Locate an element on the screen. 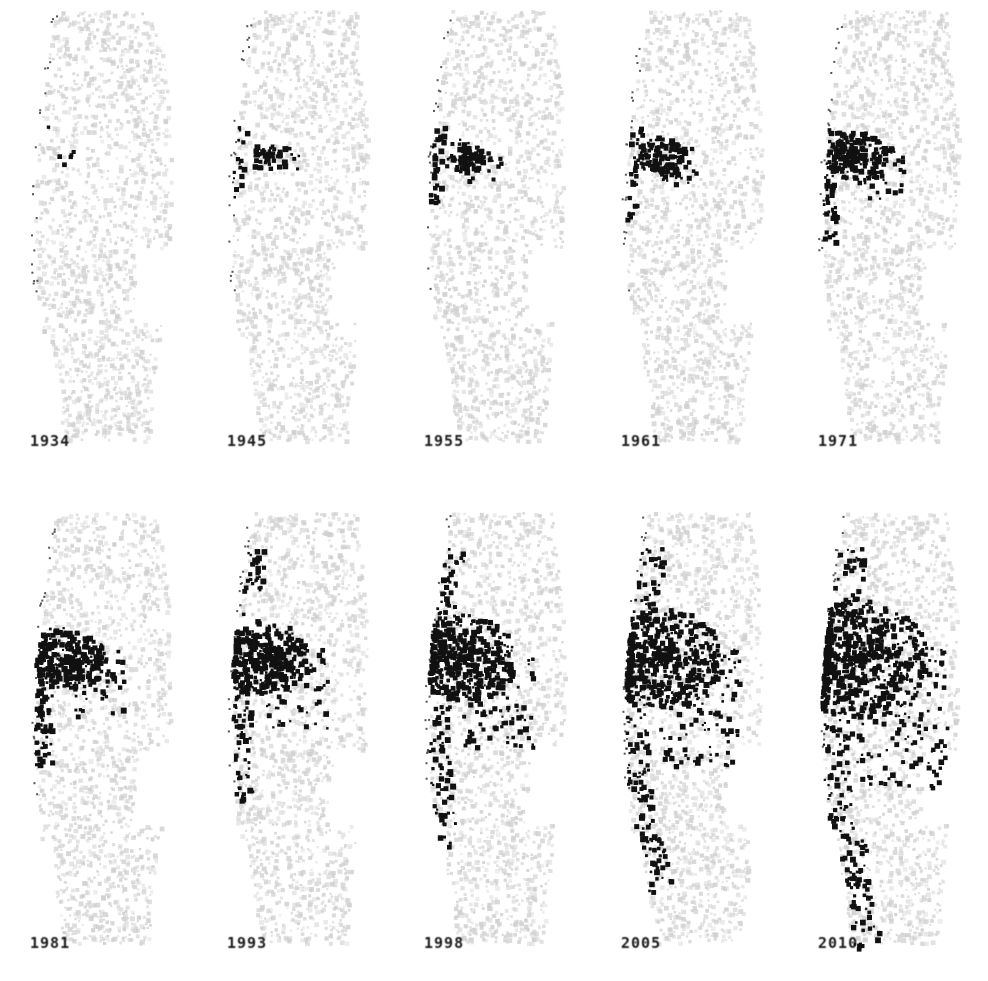 The height and width of the screenshot is (981, 988). year-label: 1961 is located at coordinates (641, 441).